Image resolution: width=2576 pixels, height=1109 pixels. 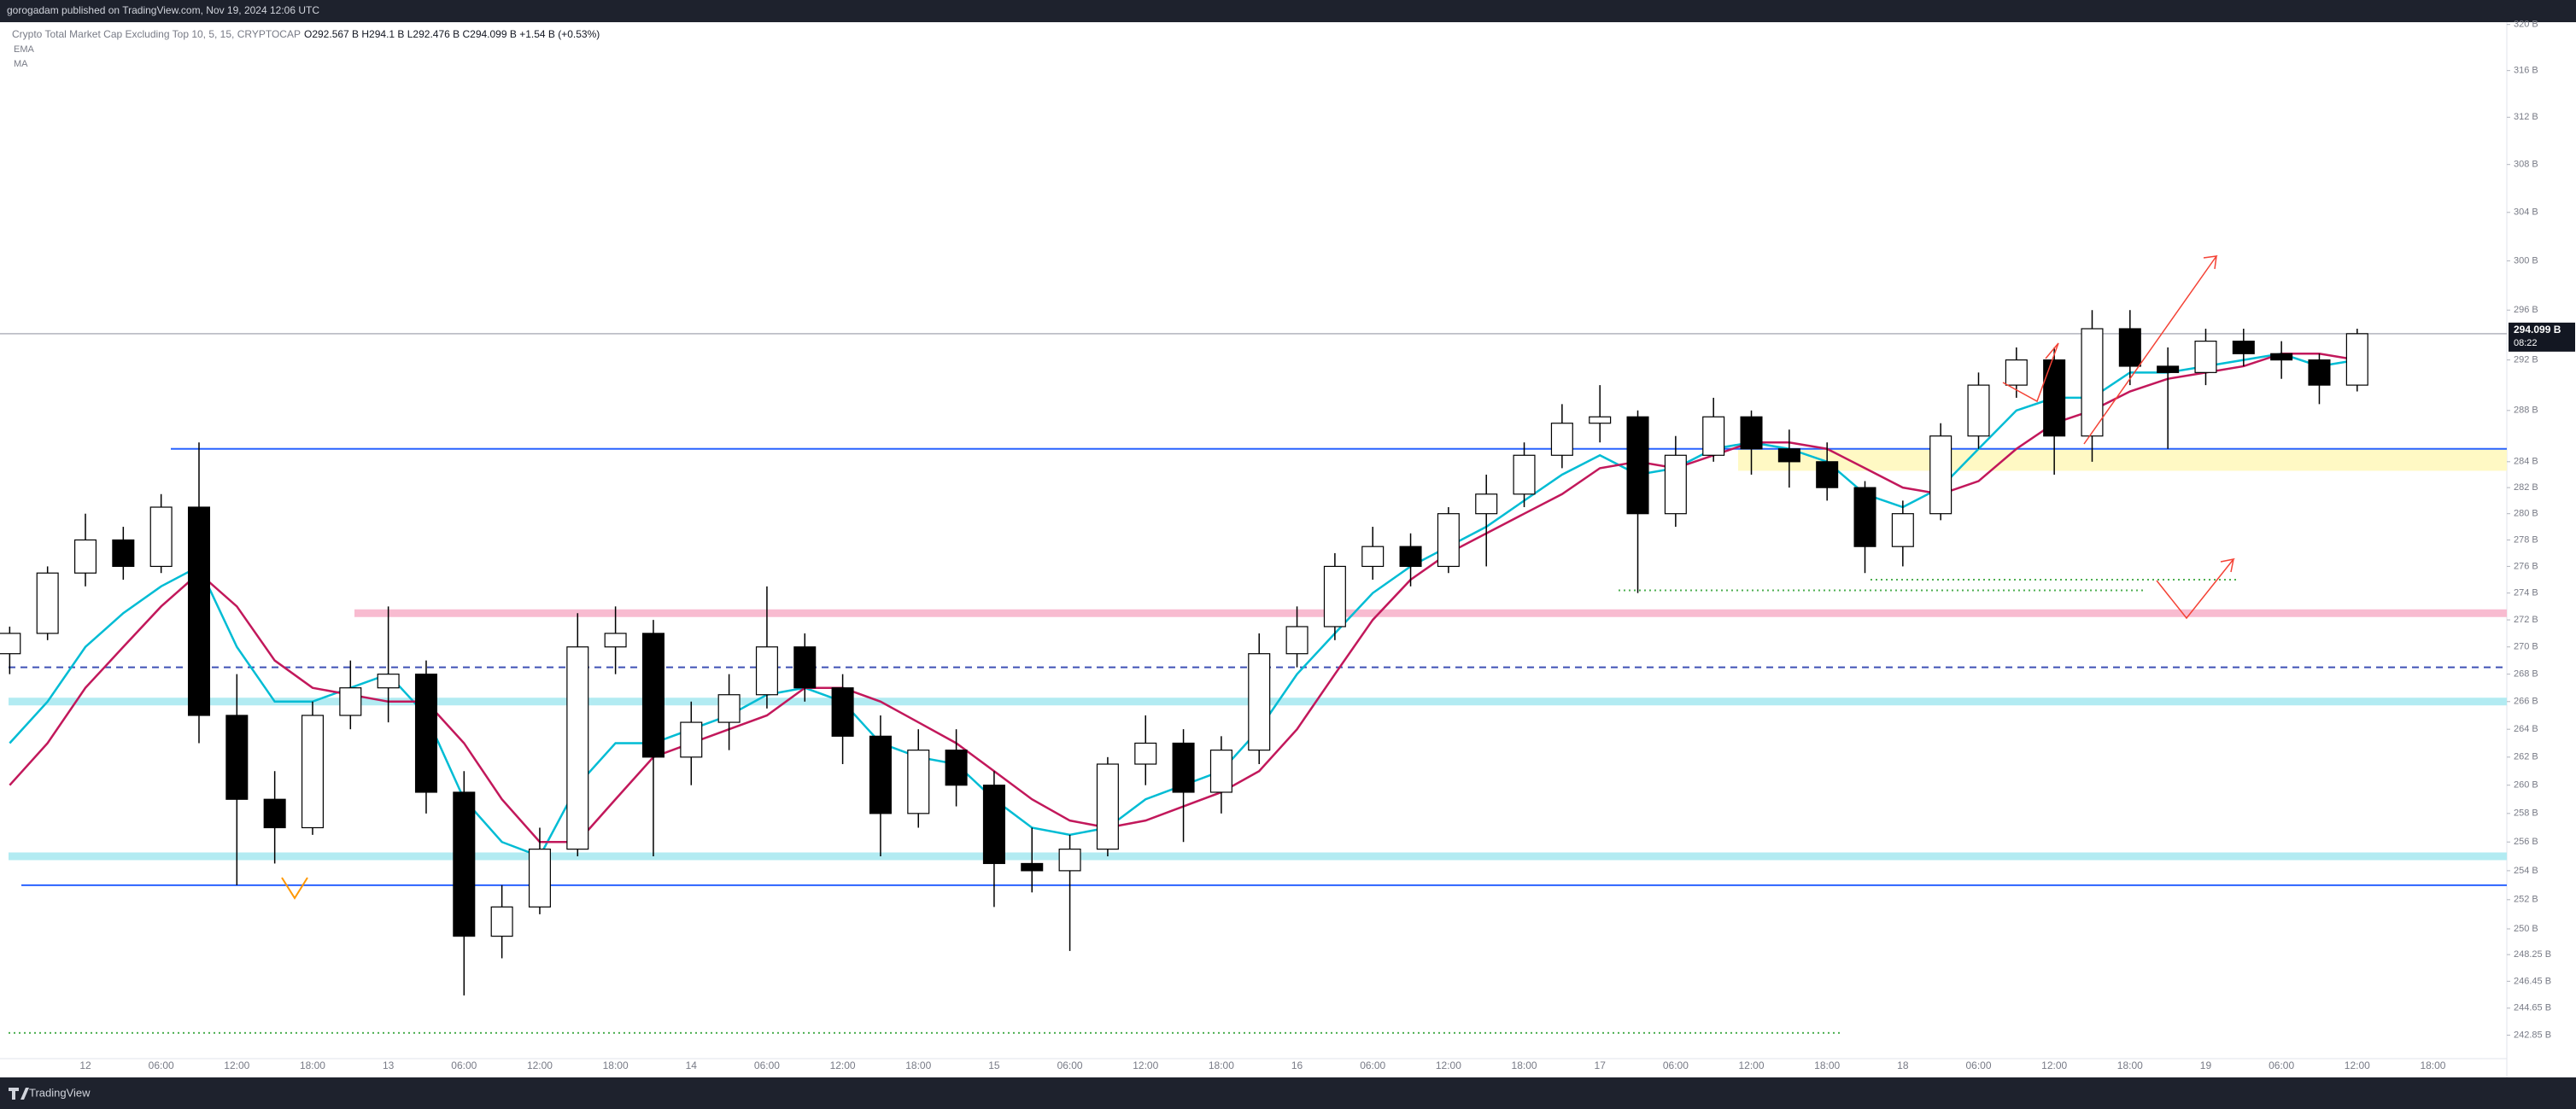 What do you see at coordinates (2526, 165) in the screenshot?
I see `y-tick-label: 308 B` at bounding box center [2526, 165].